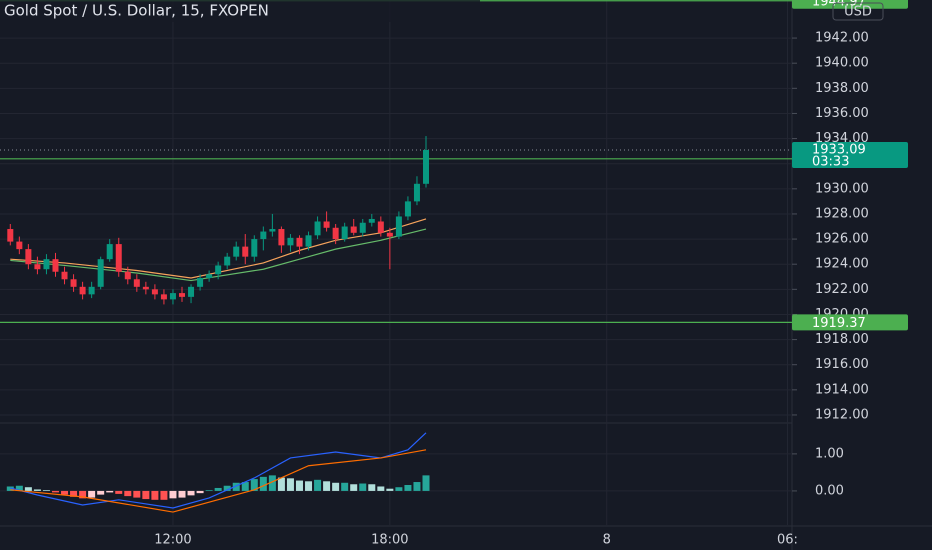 The width and height of the screenshot is (932, 550). What do you see at coordinates (842, 289) in the screenshot?
I see `y-tick-label: 1922.00` at bounding box center [842, 289].